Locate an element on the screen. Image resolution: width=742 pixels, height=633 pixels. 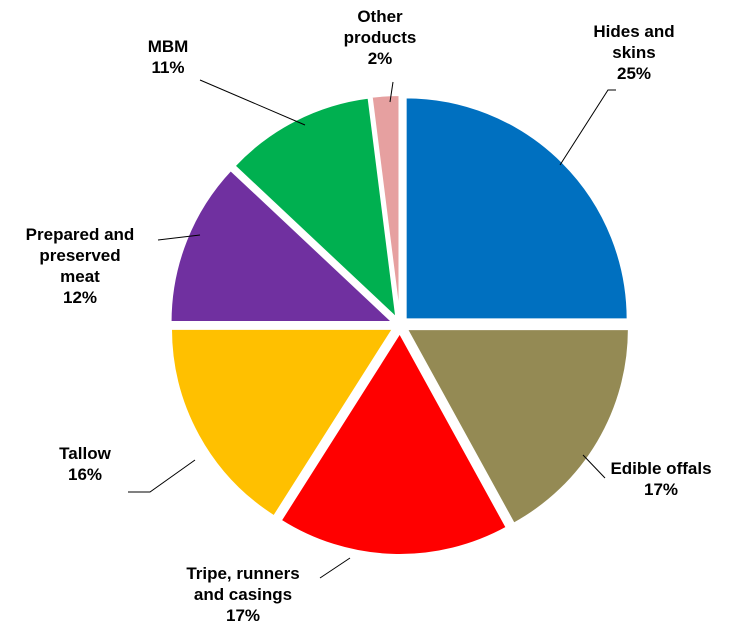
slice-percent-5: 11% is located at coordinates (167, 67).